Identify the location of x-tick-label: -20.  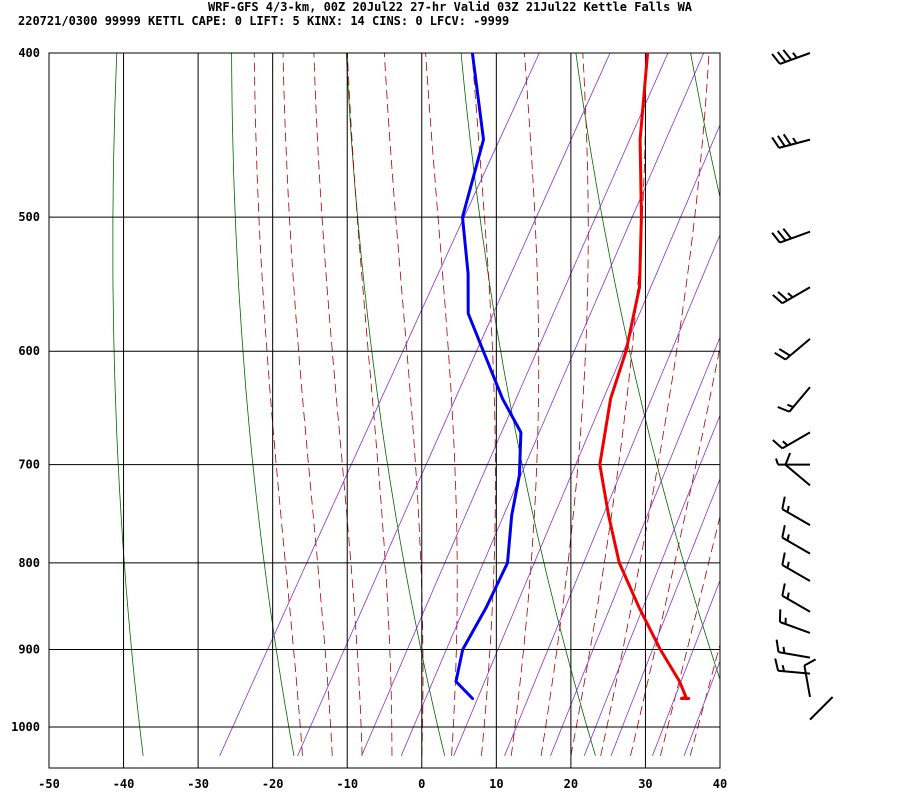
(273, 784).